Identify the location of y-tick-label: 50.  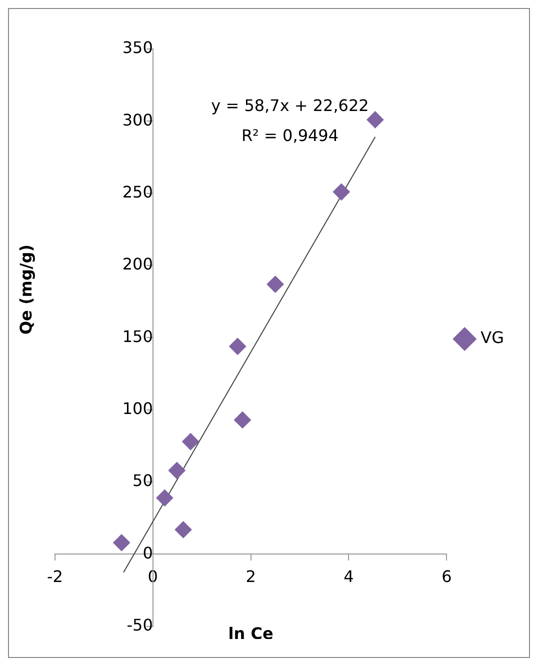
(142, 480).